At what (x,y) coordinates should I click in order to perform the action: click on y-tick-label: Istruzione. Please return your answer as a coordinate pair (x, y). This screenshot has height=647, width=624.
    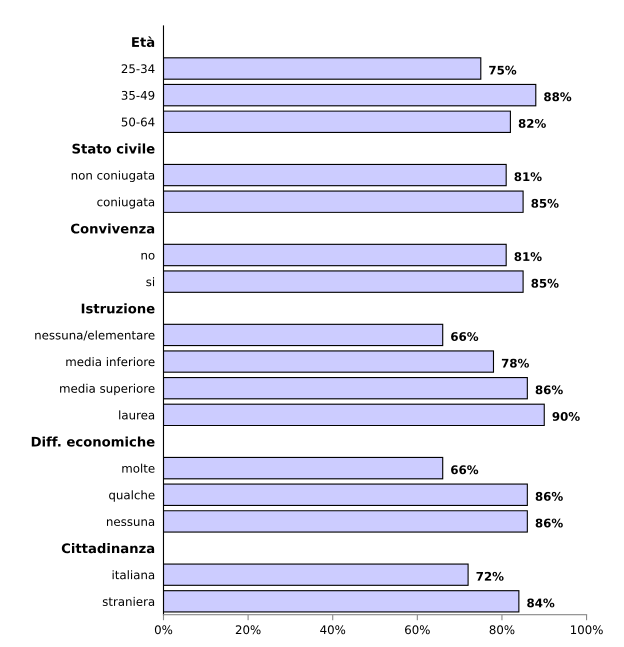
    Looking at the image, I should click on (118, 308).